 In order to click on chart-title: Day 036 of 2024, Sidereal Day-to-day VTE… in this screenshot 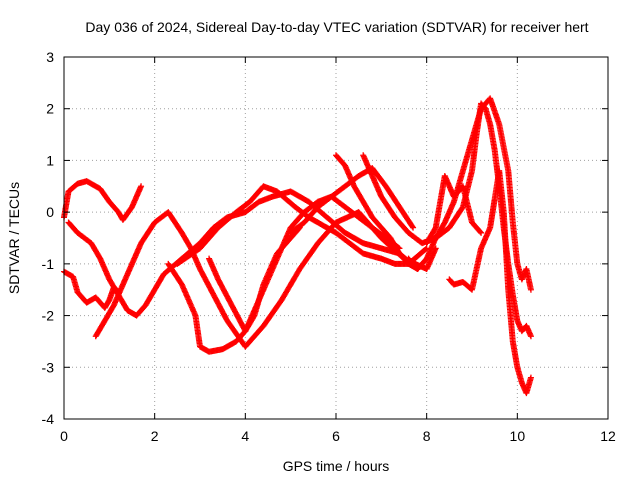, I will do `click(336, 27)`.